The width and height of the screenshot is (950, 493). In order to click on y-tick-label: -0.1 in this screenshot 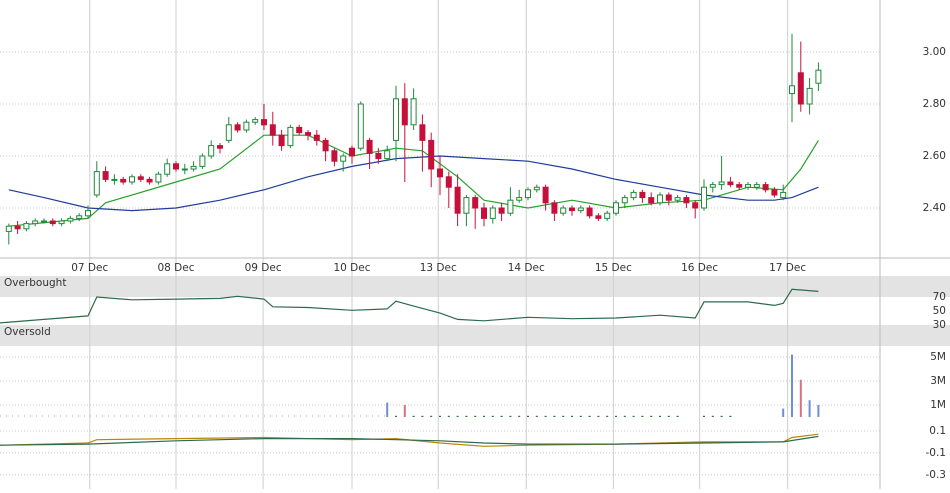, I will do `click(936, 453)`.